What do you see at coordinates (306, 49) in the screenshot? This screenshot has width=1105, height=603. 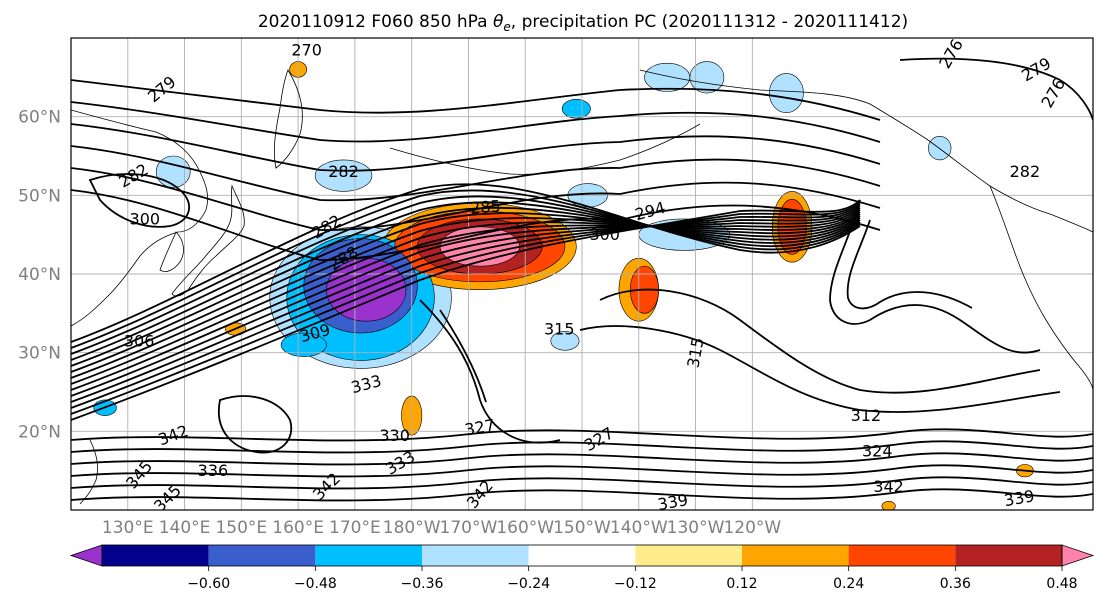 I see `contour-label: 270` at bounding box center [306, 49].